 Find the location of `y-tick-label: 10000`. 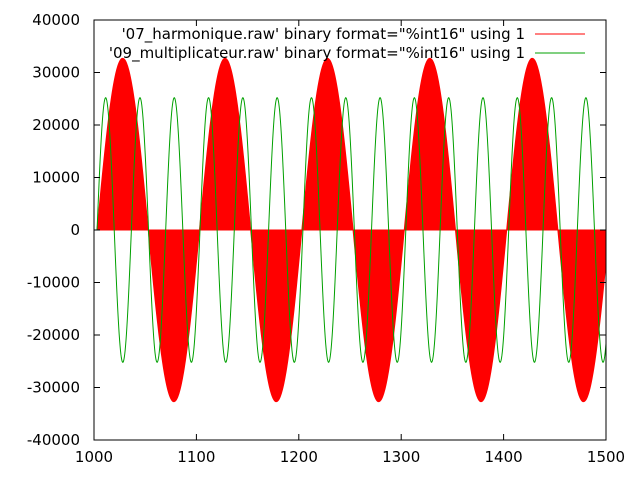

y-tick-label: 10000 is located at coordinates (56, 178).